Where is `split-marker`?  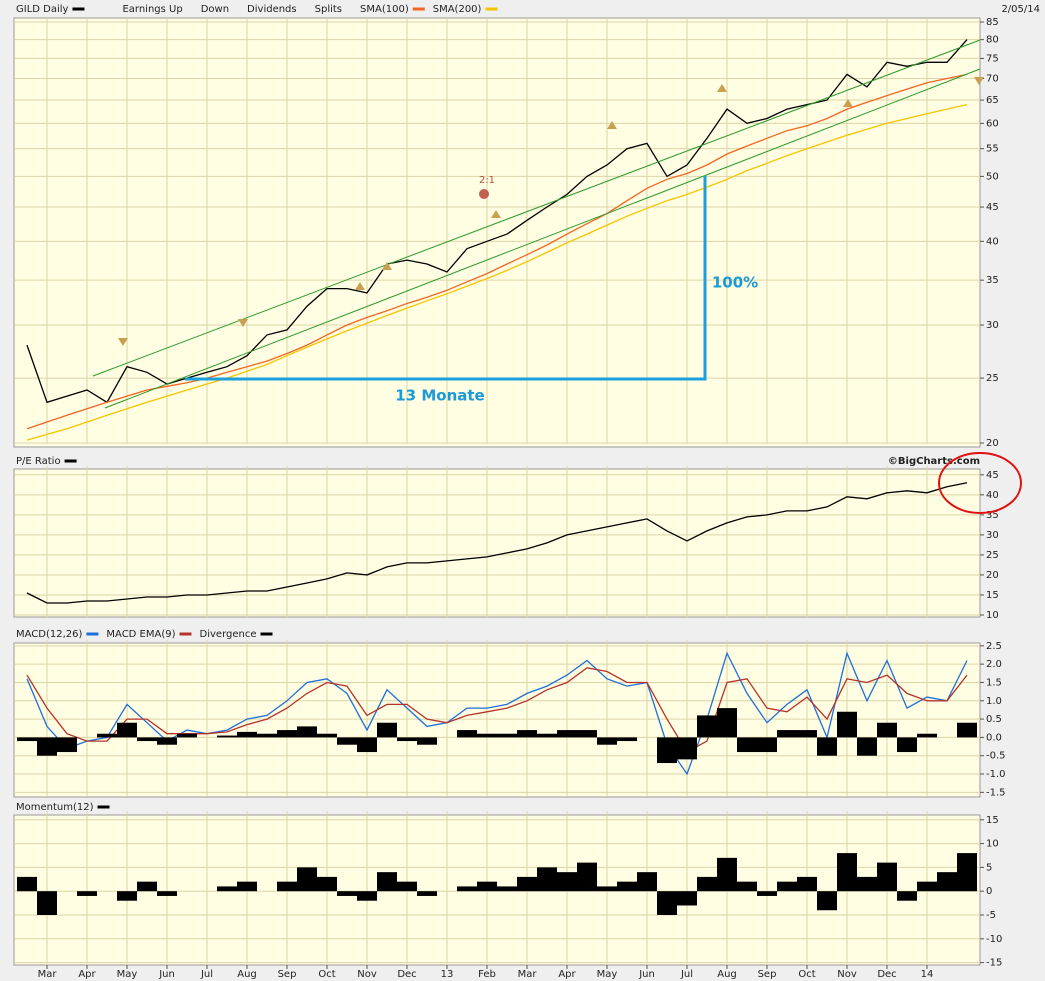 split-marker is located at coordinates (484, 194).